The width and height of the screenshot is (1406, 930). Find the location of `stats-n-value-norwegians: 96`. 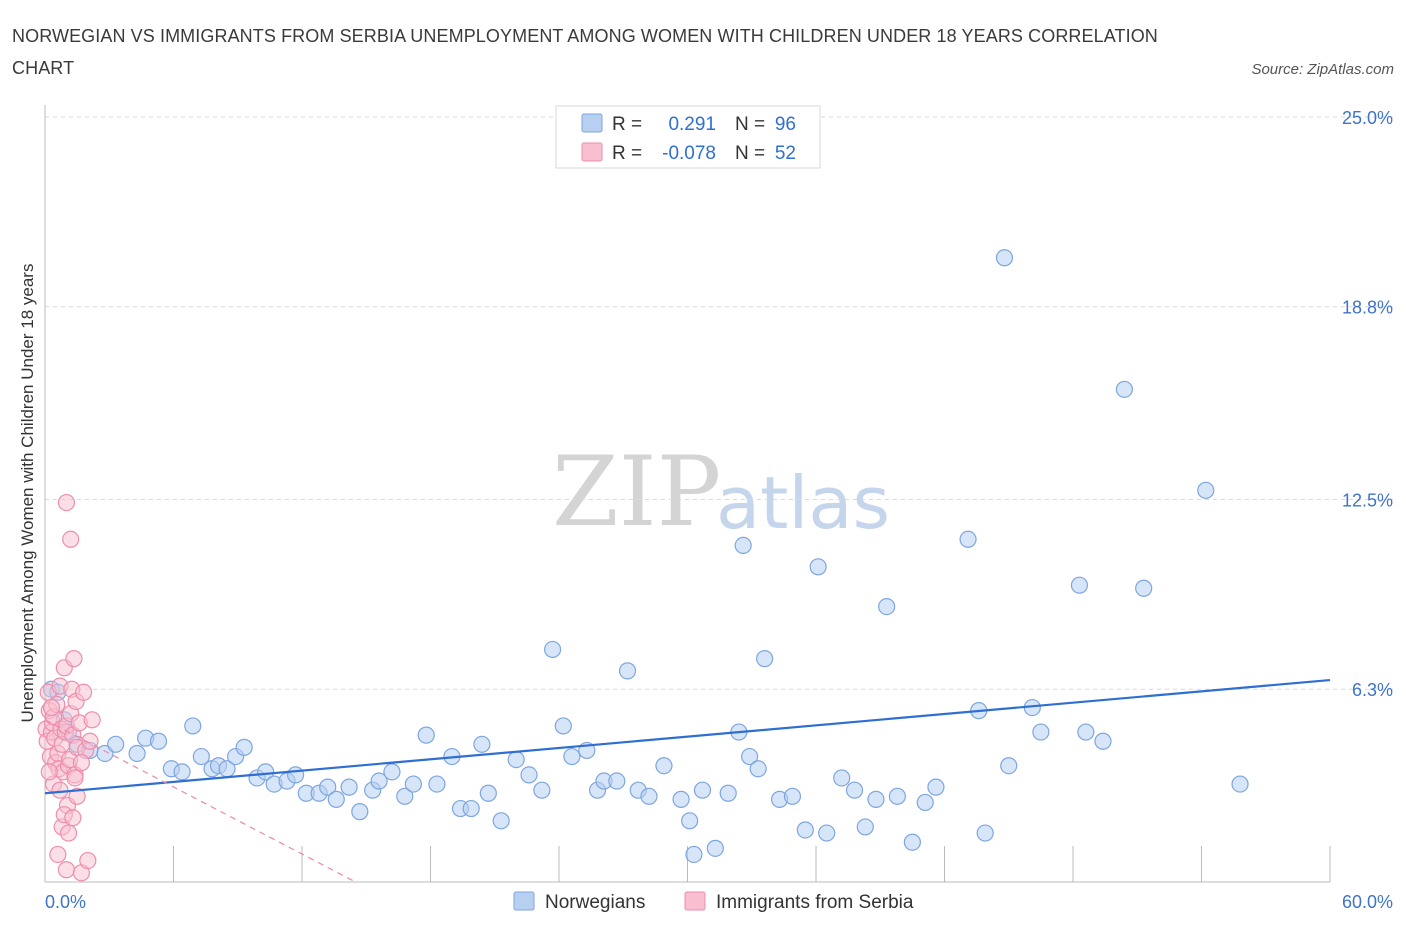

stats-n-value-norwegians: 96 is located at coordinates (785, 124).